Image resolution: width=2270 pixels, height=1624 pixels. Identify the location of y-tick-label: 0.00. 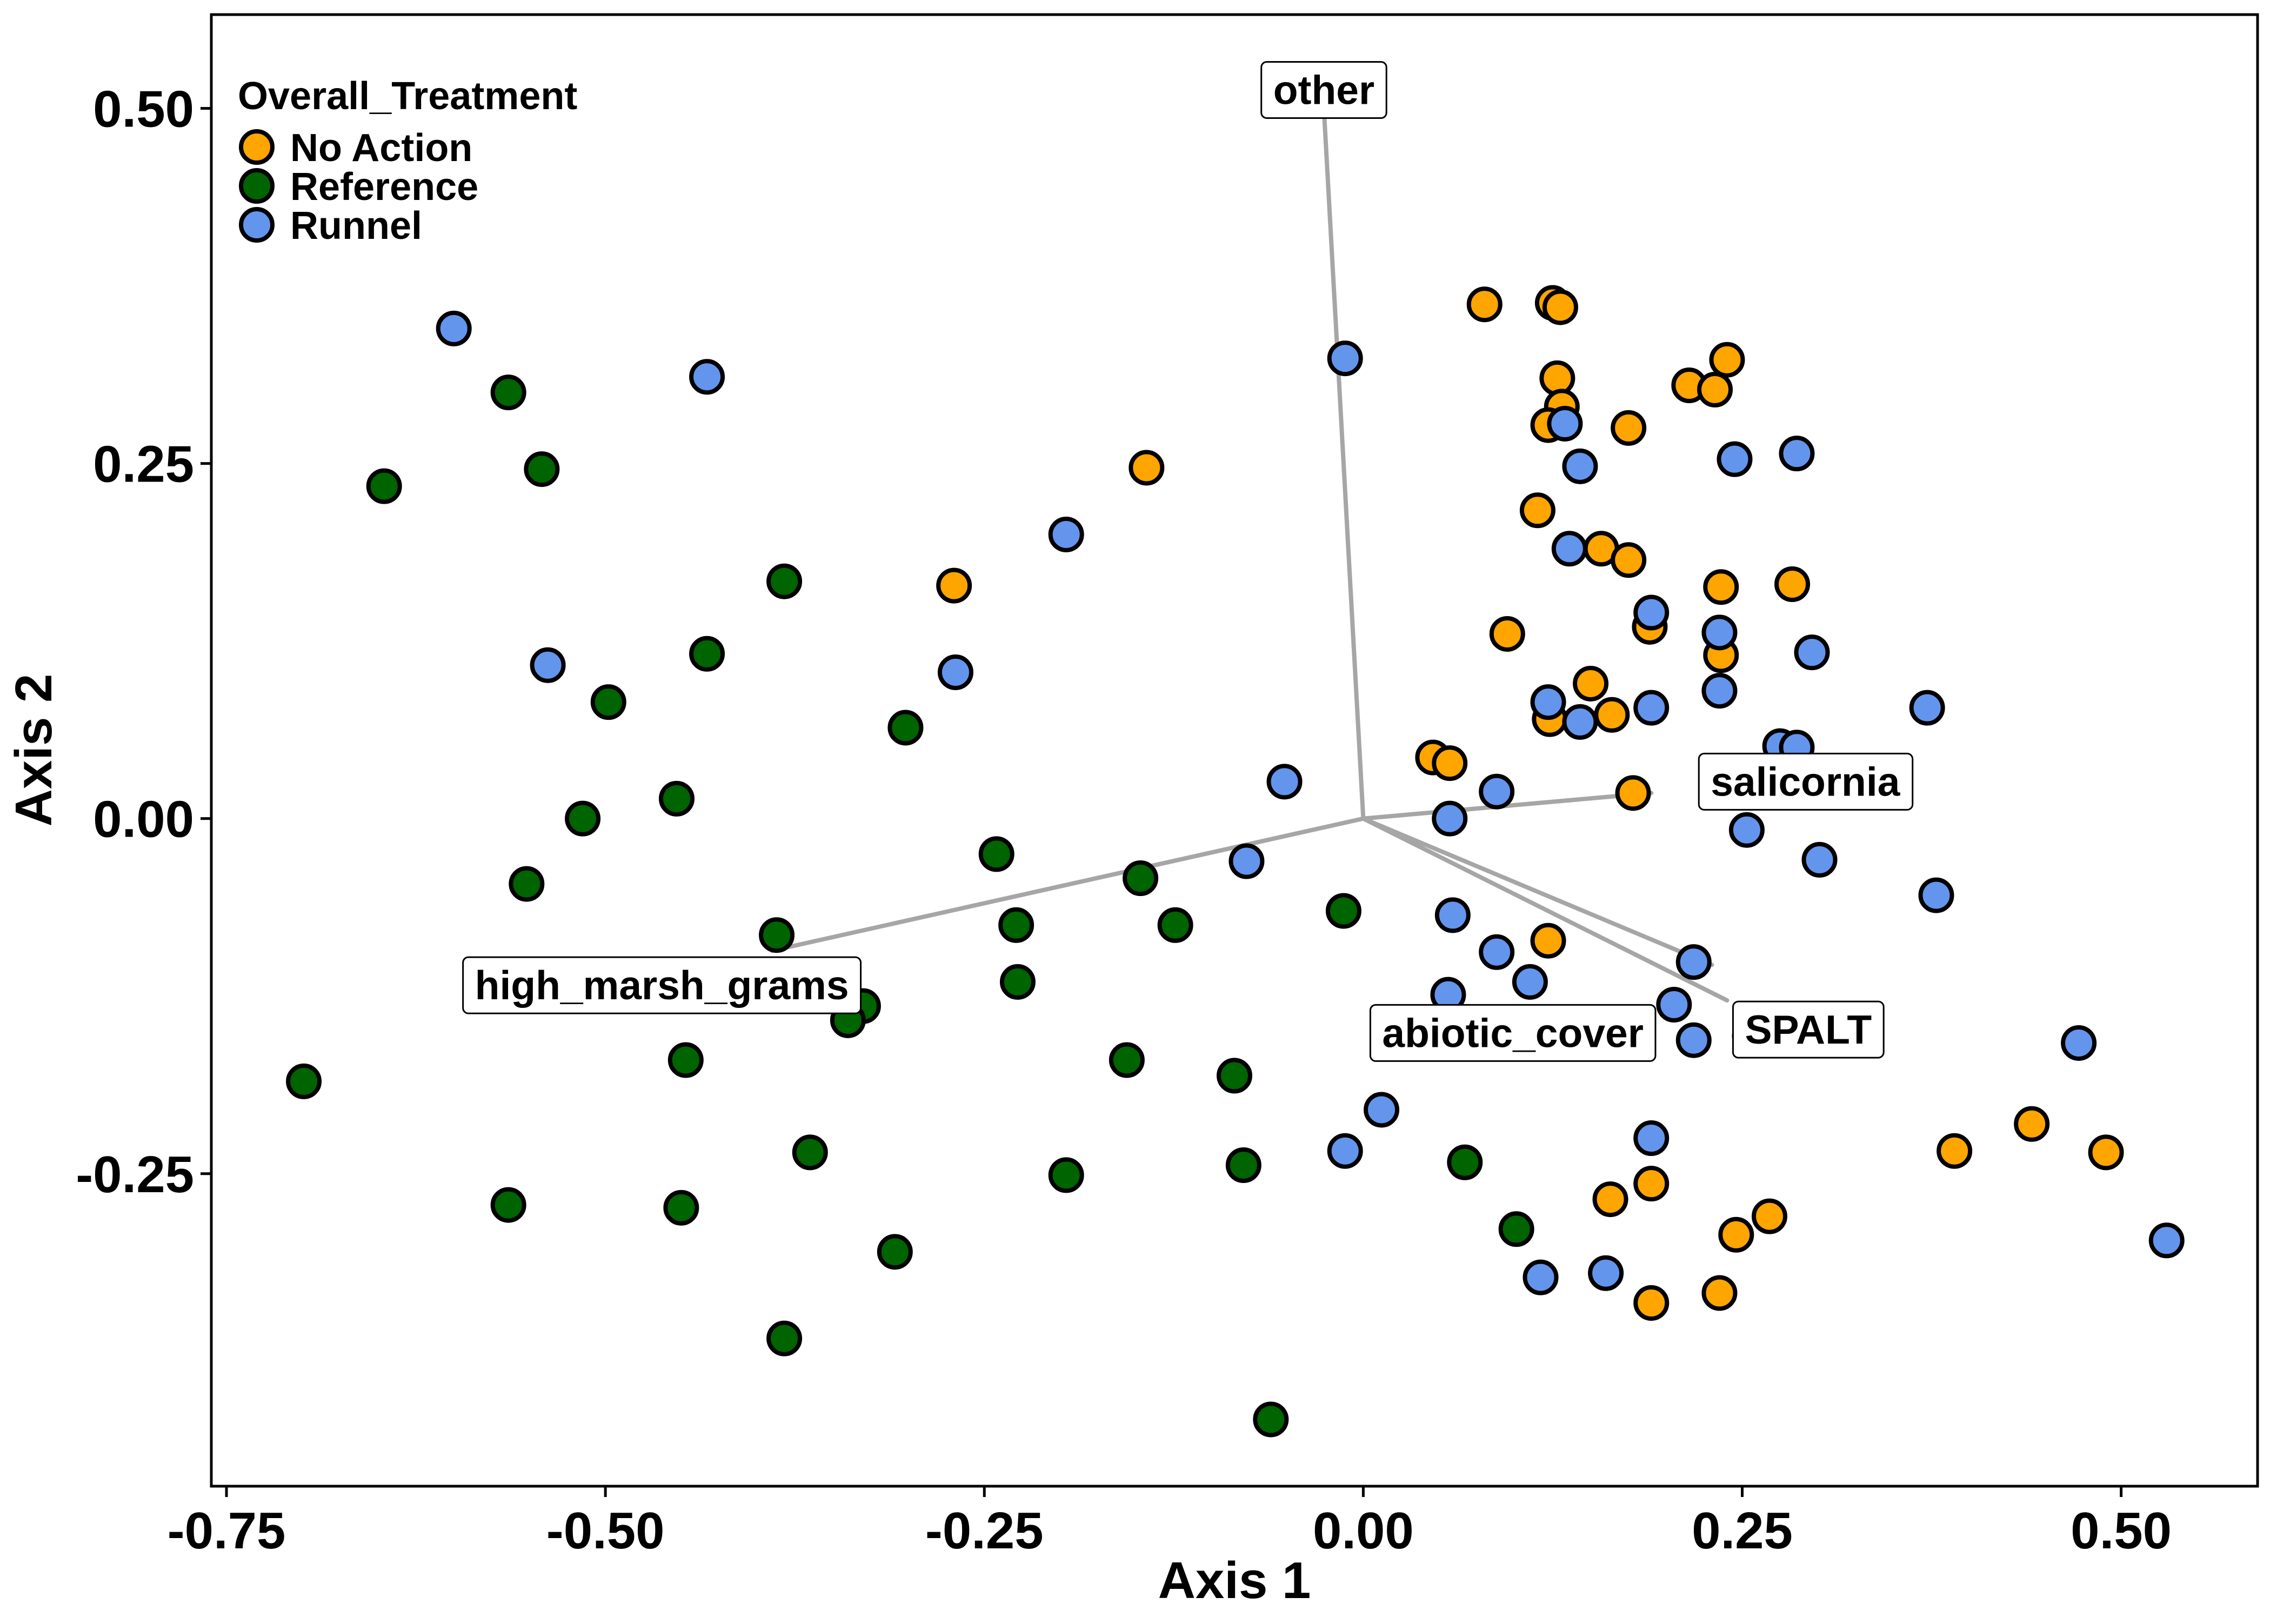
(143, 820).